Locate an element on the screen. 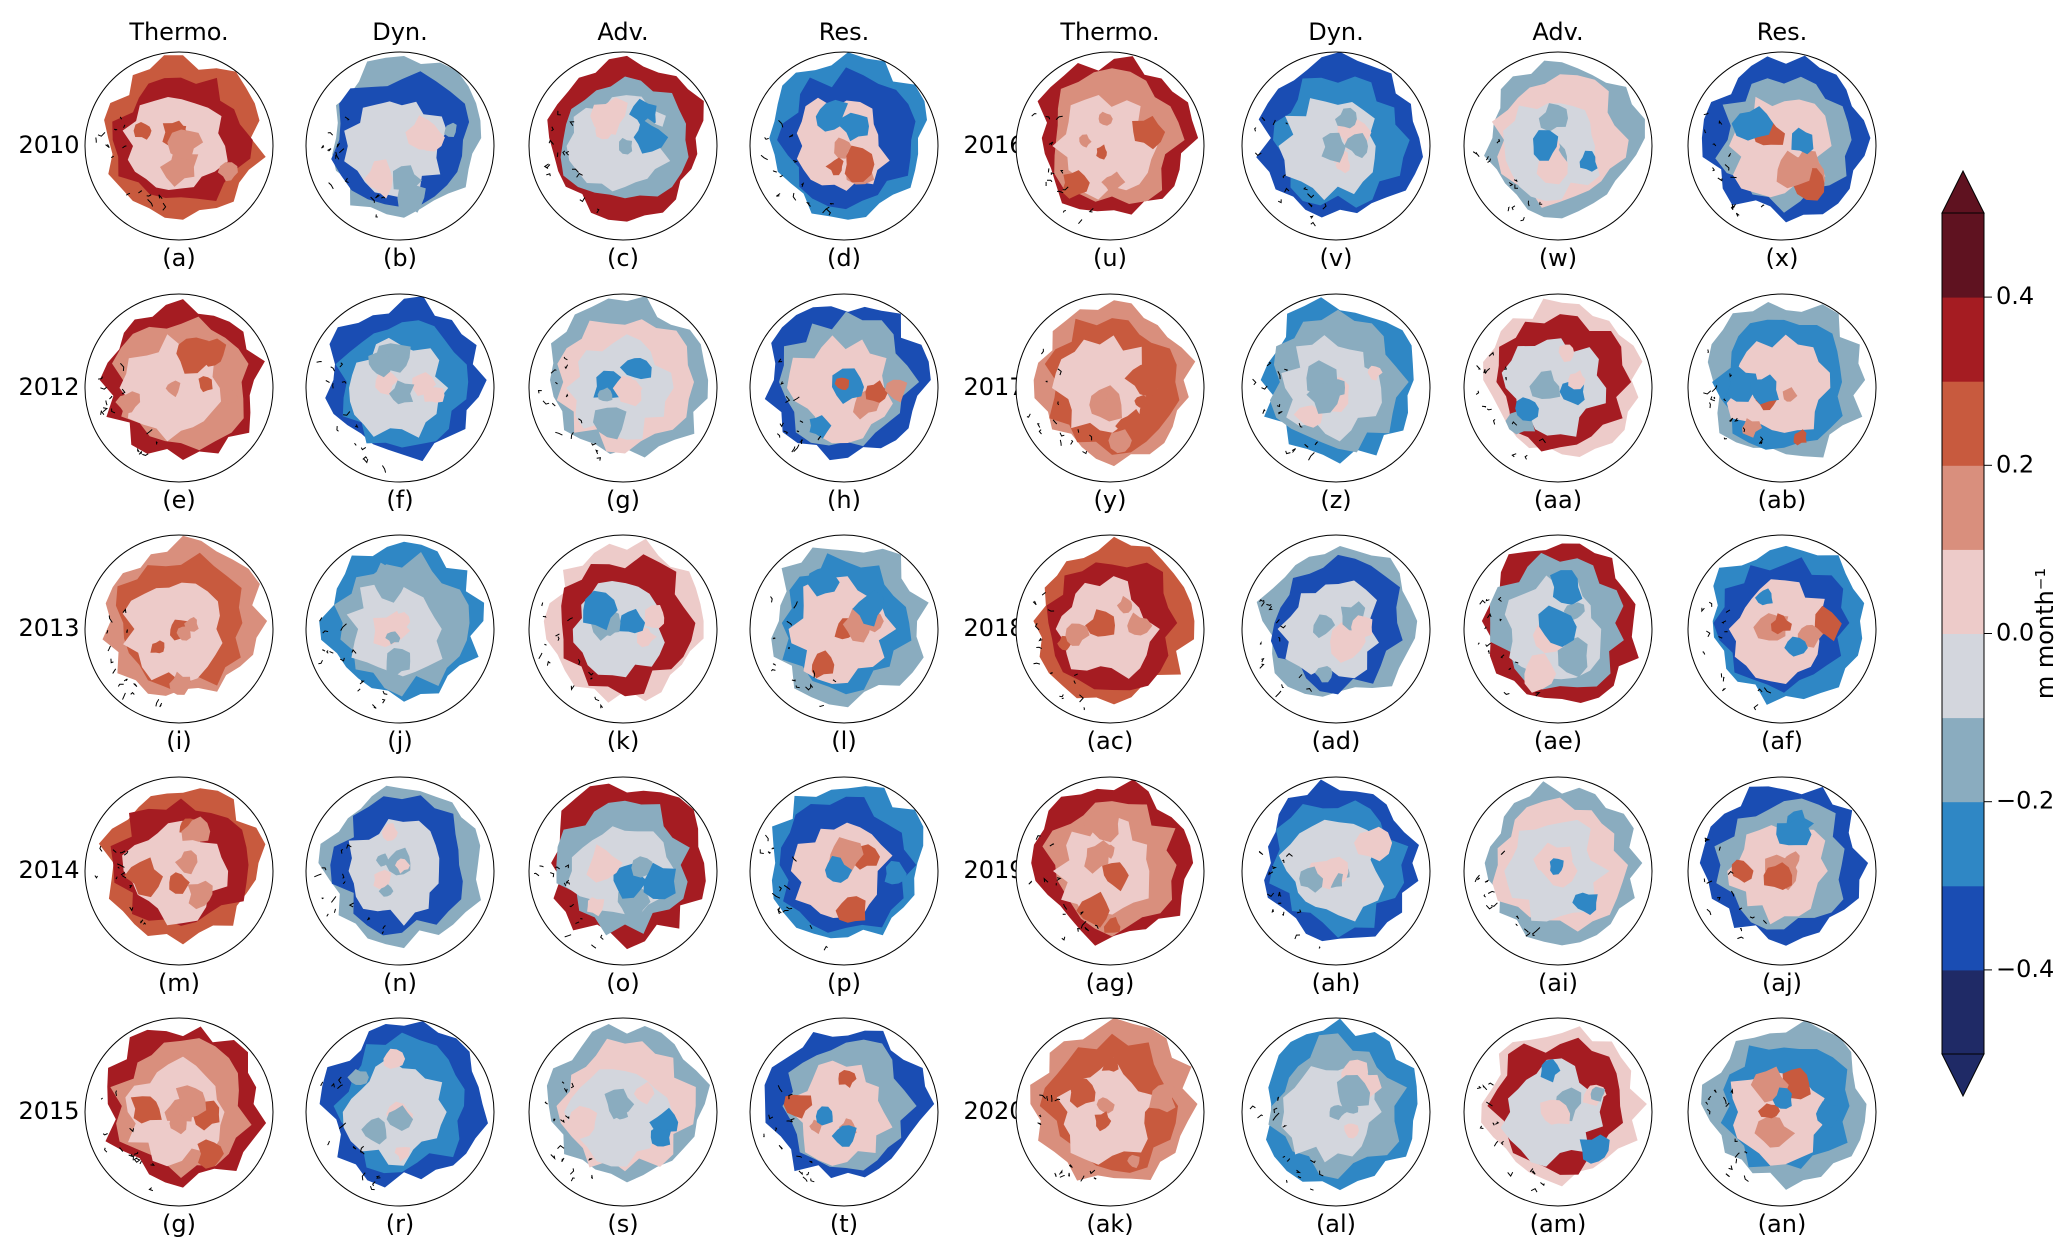 This screenshot has height=1254, width=2067. panel-label: (d) is located at coordinates (844, 258).